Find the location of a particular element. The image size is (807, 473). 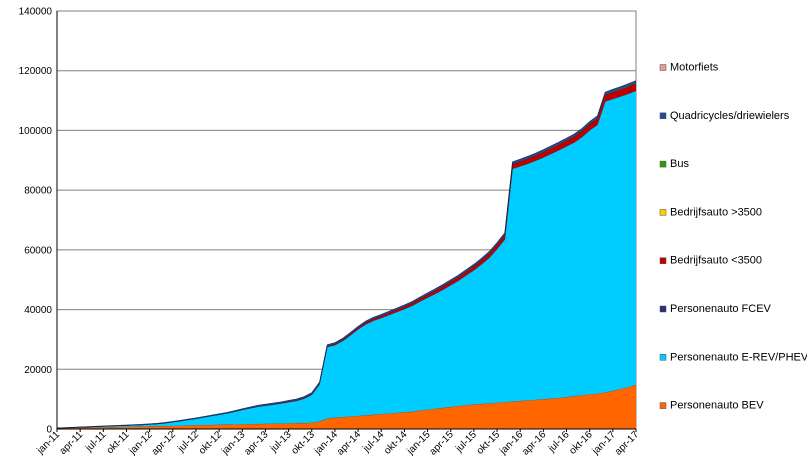

y-tick-label: 20000 is located at coordinates (38, 370).